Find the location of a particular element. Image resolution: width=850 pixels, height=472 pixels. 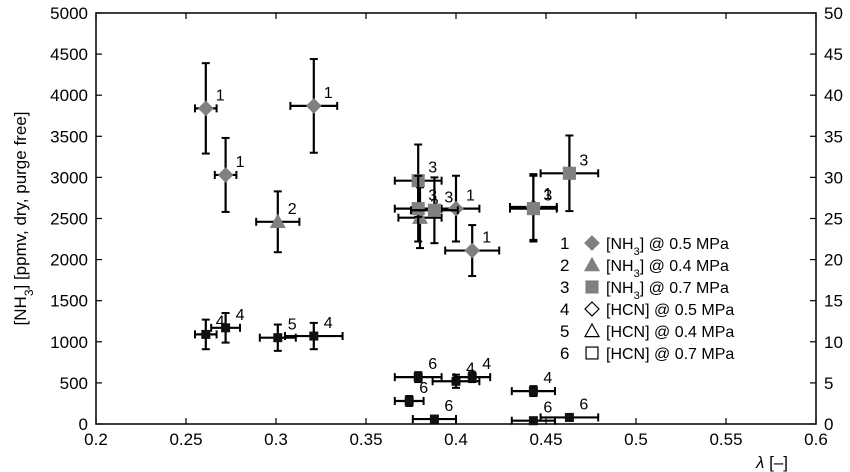

y-tick-label: 3000 is located at coordinates (69, 177).